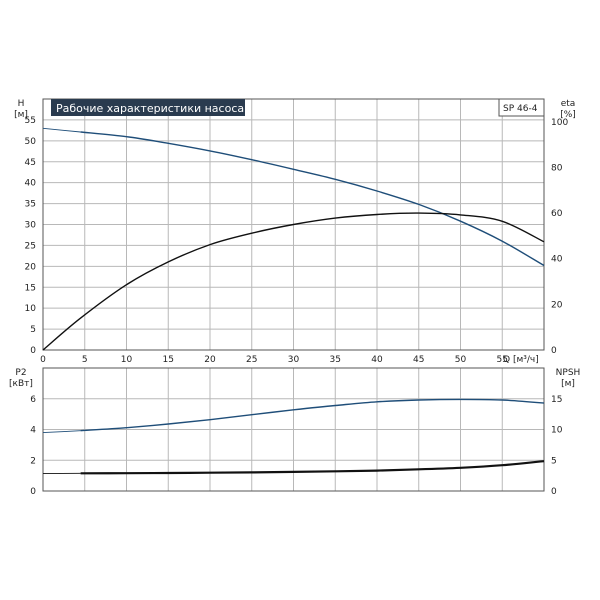 This screenshot has height=600, width=600. What do you see at coordinates (251, 360) in the screenshot?
I see `x-tick-label: 25` at bounding box center [251, 360].